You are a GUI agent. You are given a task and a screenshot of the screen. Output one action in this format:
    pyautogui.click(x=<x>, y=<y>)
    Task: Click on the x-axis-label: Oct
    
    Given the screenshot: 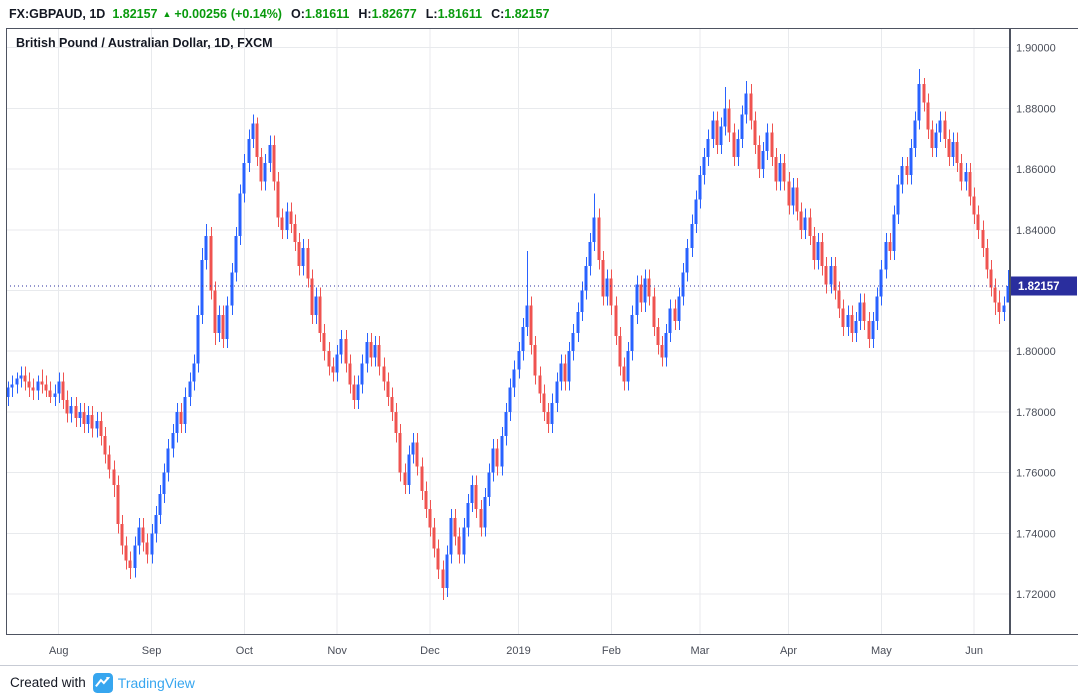 What is the action you would take?
    pyautogui.click(x=244, y=651)
    